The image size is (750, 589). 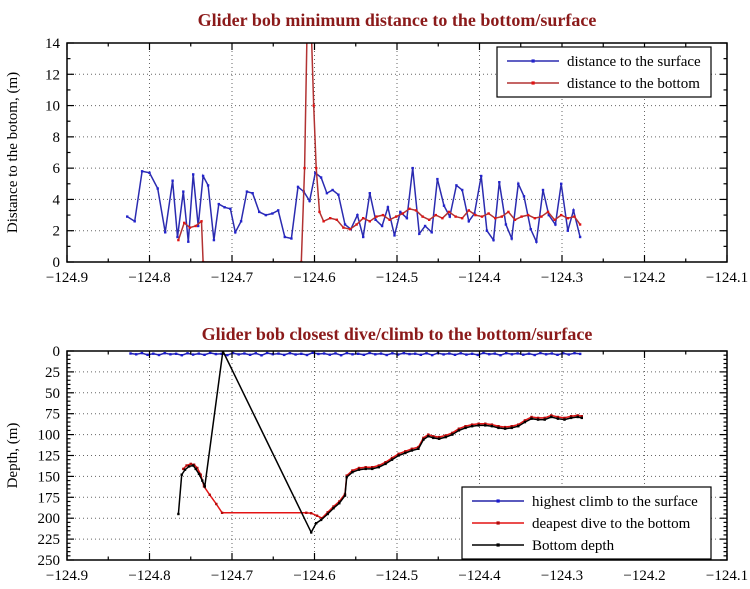 What do you see at coordinates (52, 394) in the screenshot?
I see `y-tick-label: 50` at bounding box center [52, 394].